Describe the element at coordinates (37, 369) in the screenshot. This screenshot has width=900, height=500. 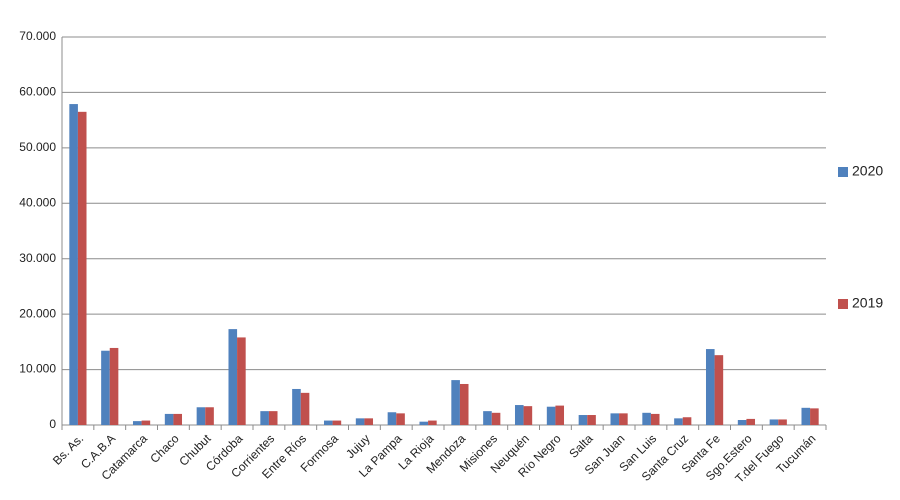
I see `y-tick-label: 10.000` at that location.